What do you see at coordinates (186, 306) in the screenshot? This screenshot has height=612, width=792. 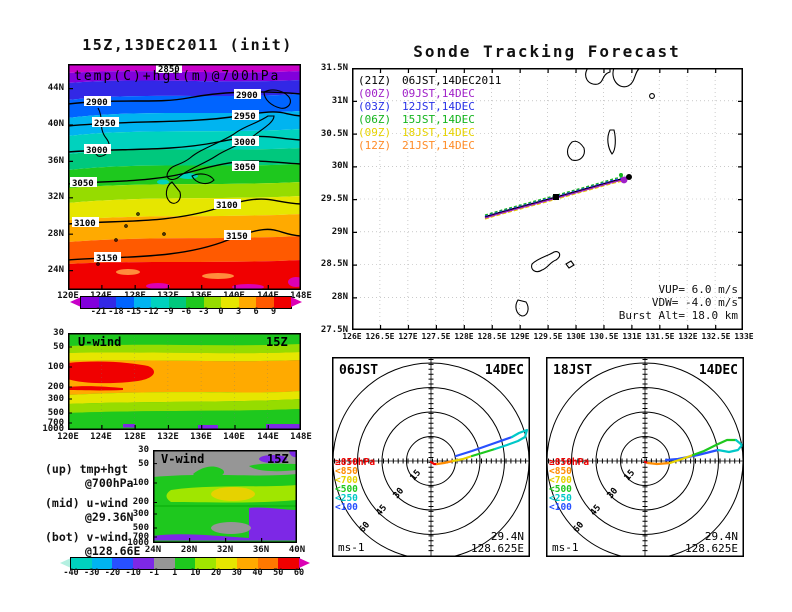 I see `temp-colorbar: -21 -18 -15 -12 -9 -6 -3 0 3 6 9` at bounding box center [186, 306].